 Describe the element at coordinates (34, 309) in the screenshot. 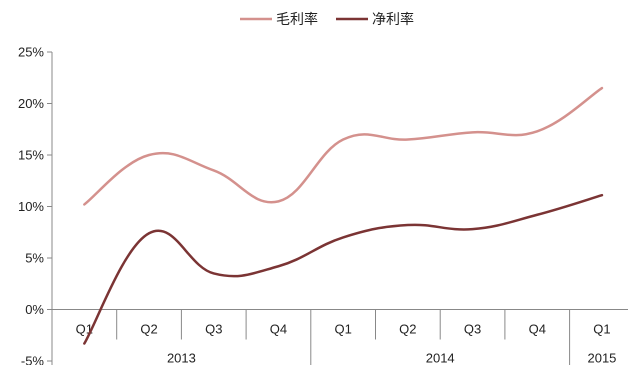

I see `y-tick-label: 0%` at that location.